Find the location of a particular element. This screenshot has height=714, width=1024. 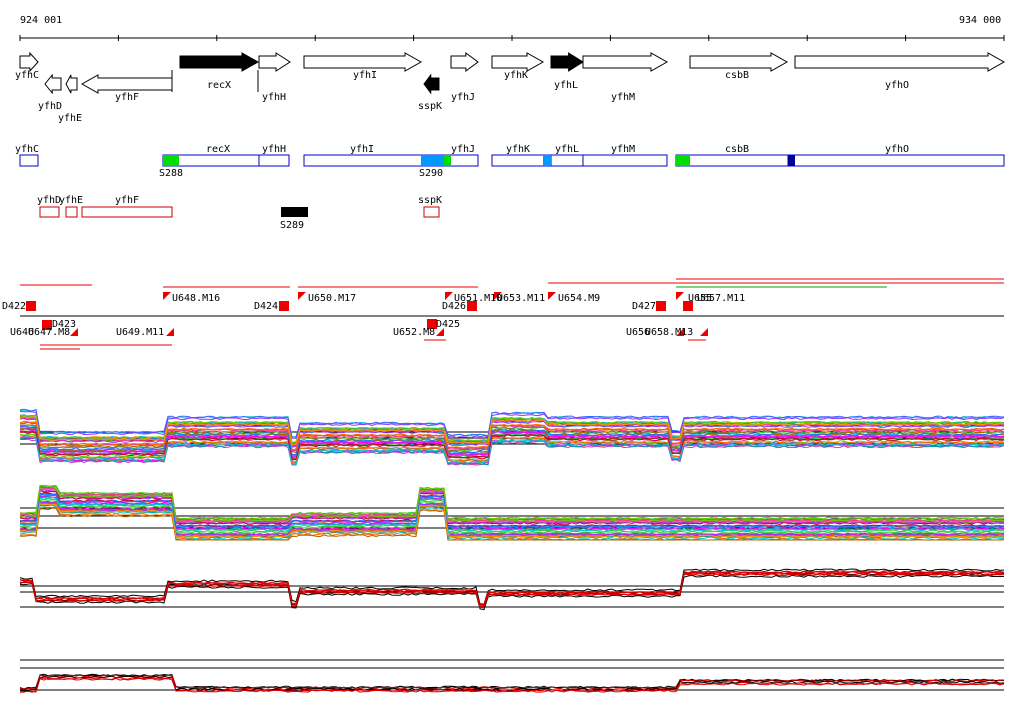

gene-arrow-yfhO is located at coordinates (900, 62).